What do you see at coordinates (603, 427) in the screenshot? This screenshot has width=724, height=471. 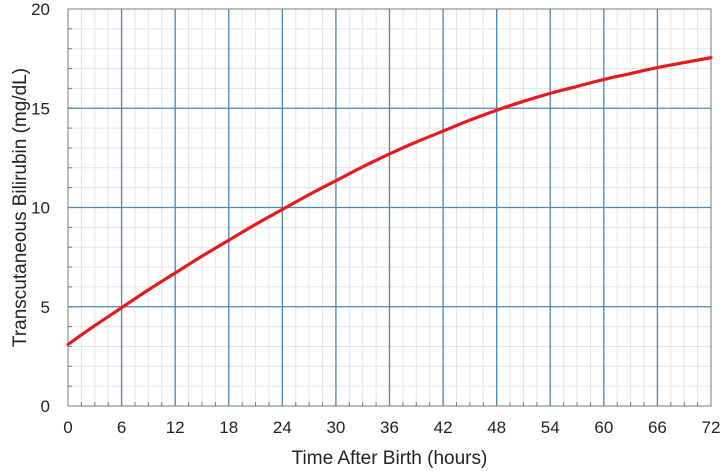 I see `x-tick-label: 60` at bounding box center [603, 427].